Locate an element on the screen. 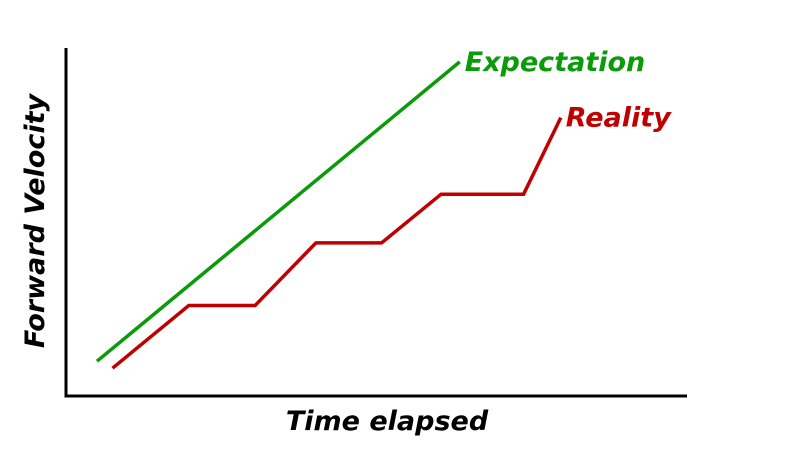 The image size is (800, 450). reality-series-label: Reality is located at coordinates (619, 118).